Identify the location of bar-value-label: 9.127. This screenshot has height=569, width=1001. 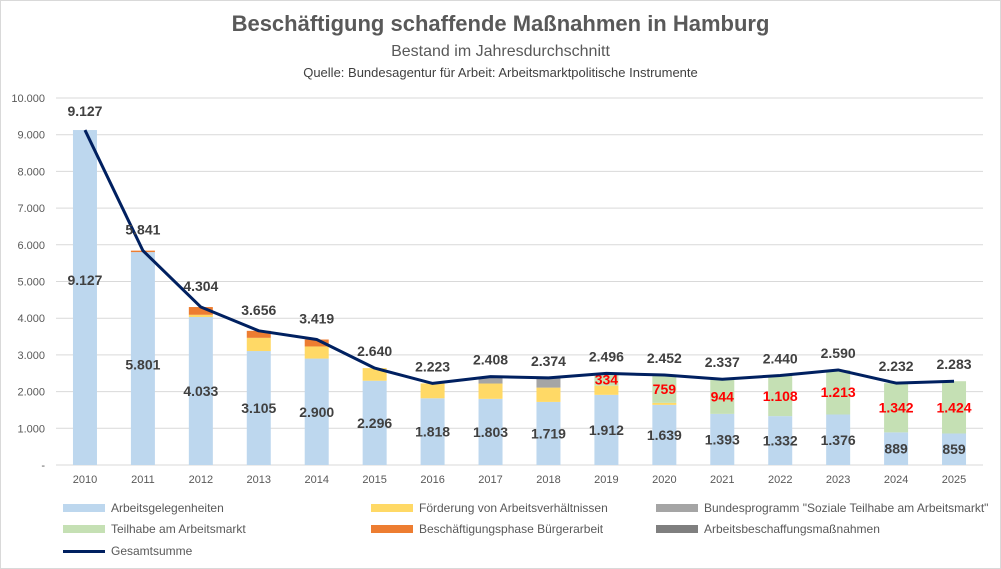
(84, 280).